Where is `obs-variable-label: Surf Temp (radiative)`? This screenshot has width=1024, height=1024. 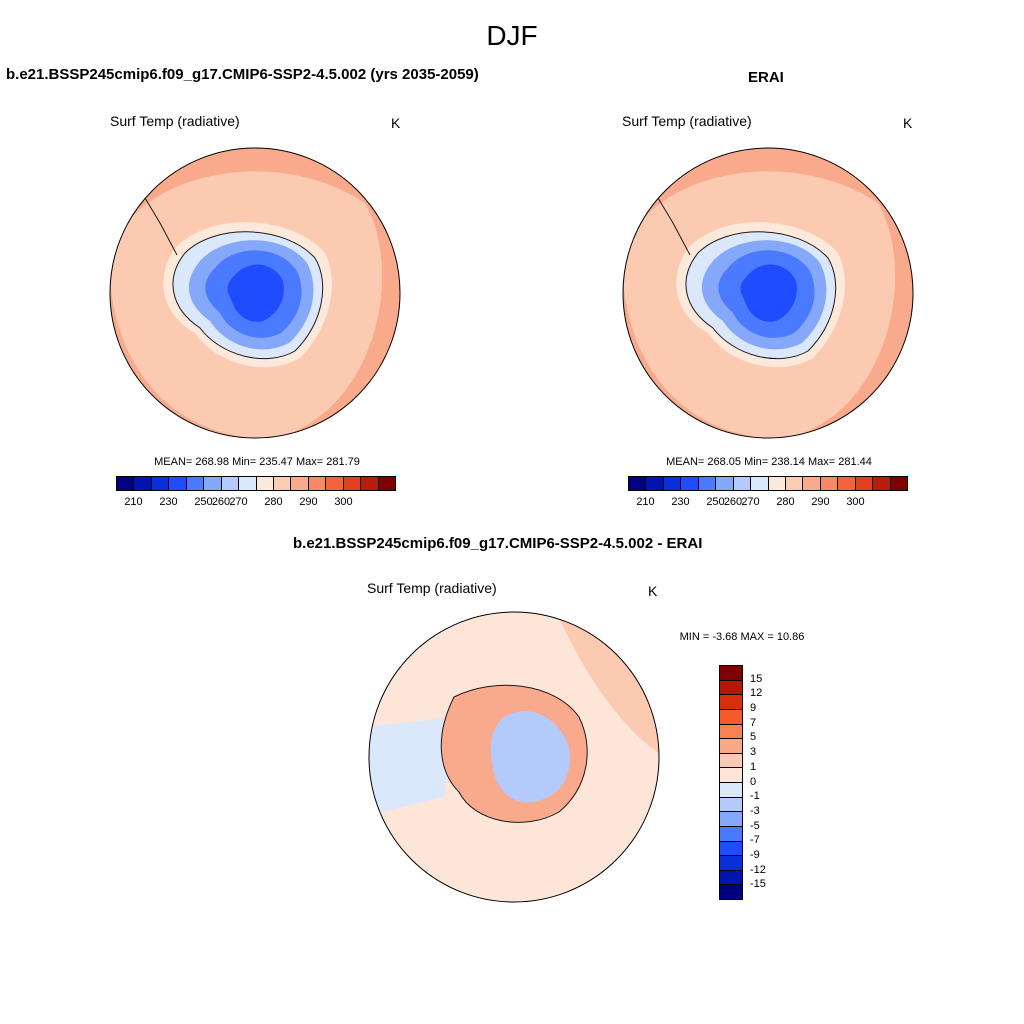 obs-variable-label: Surf Temp (radiative) is located at coordinates (687, 121).